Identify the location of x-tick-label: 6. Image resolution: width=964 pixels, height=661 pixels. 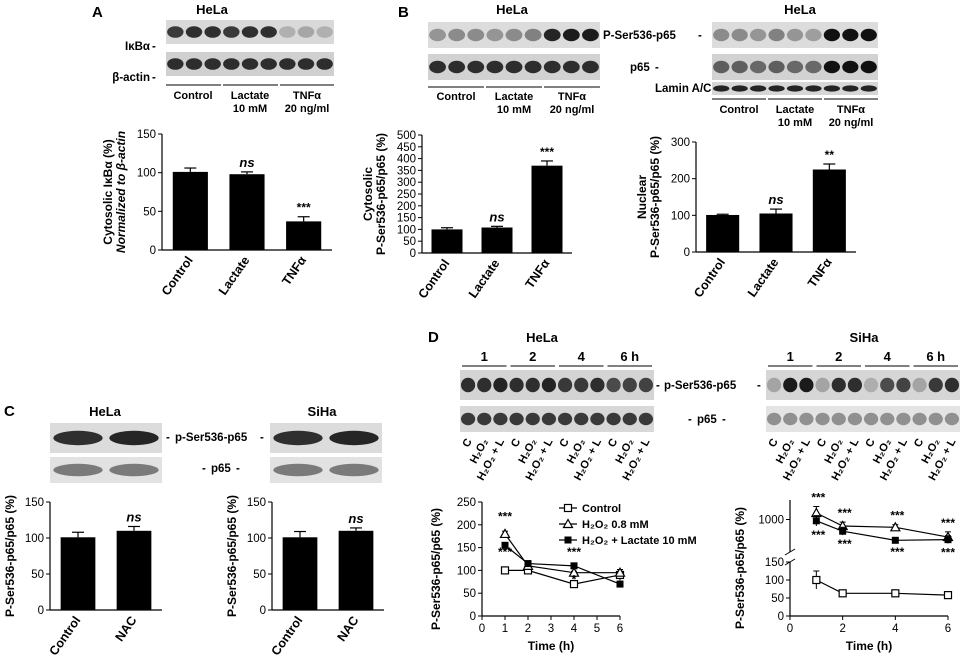
(620, 629).